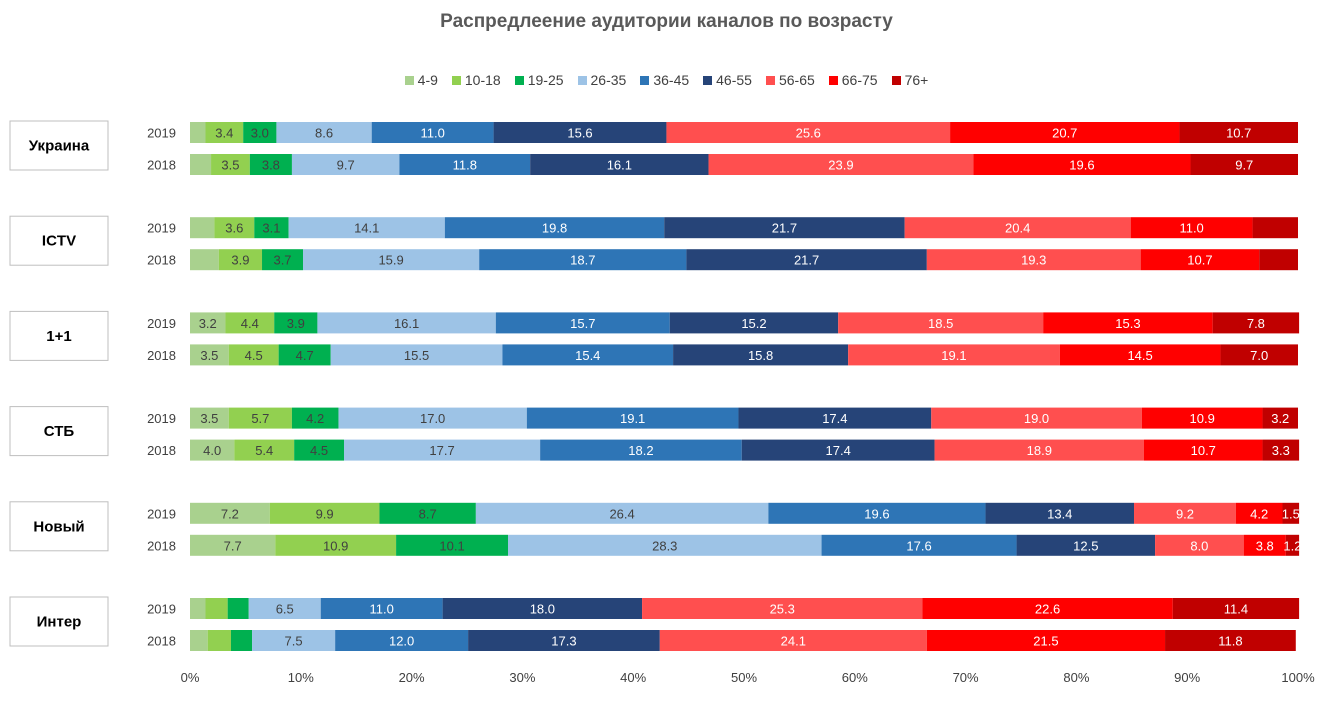  I want to click on data-label: 10.9, so click(1202, 418).